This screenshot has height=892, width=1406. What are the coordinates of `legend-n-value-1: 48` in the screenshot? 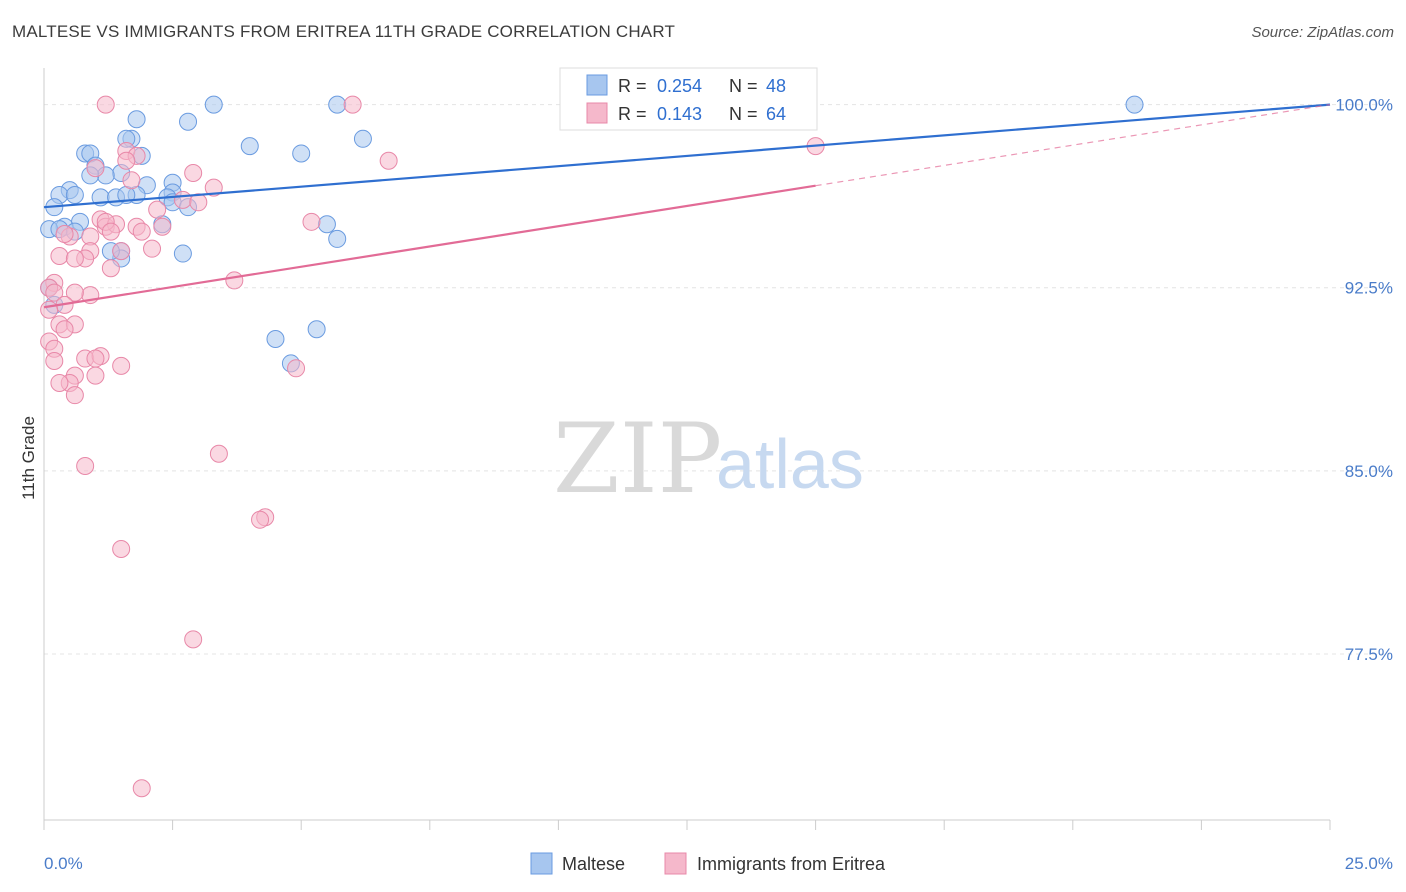 It's located at (776, 86).